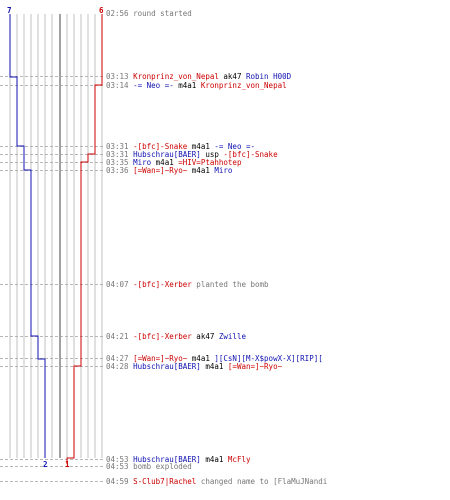  I want to click on red-player-name: S-Club7|Rachel, so click(164, 481).